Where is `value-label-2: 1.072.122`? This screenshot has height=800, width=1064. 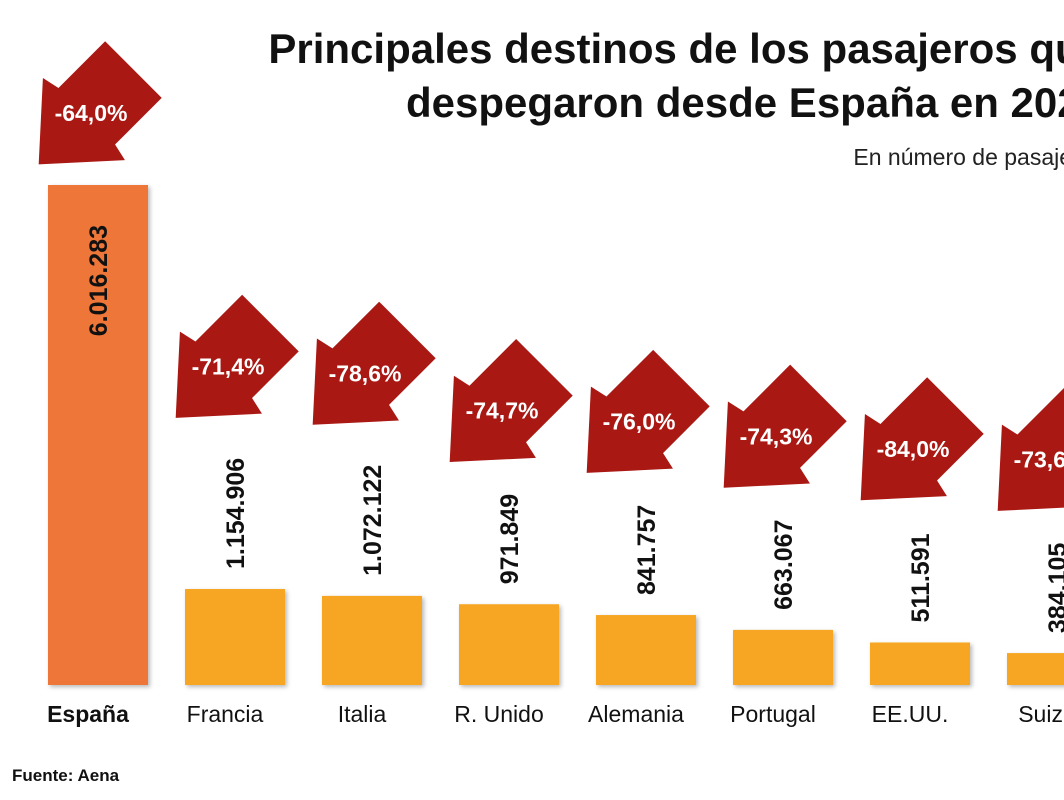
value-label-2: 1.072.122 is located at coordinates (373, 520).